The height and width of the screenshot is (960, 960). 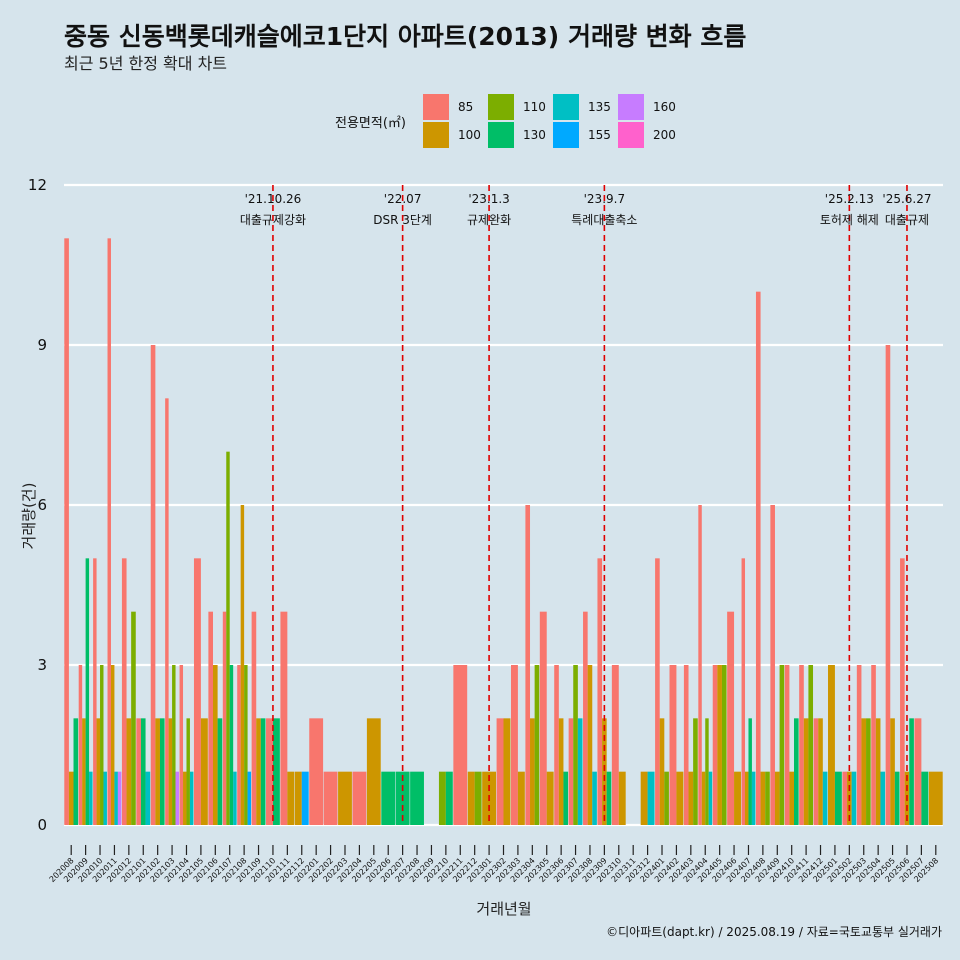 What do you see at coordinates (599, 107) in the screenshot?
I see `legend-label-135: 135` at bounding box center [599, 107].